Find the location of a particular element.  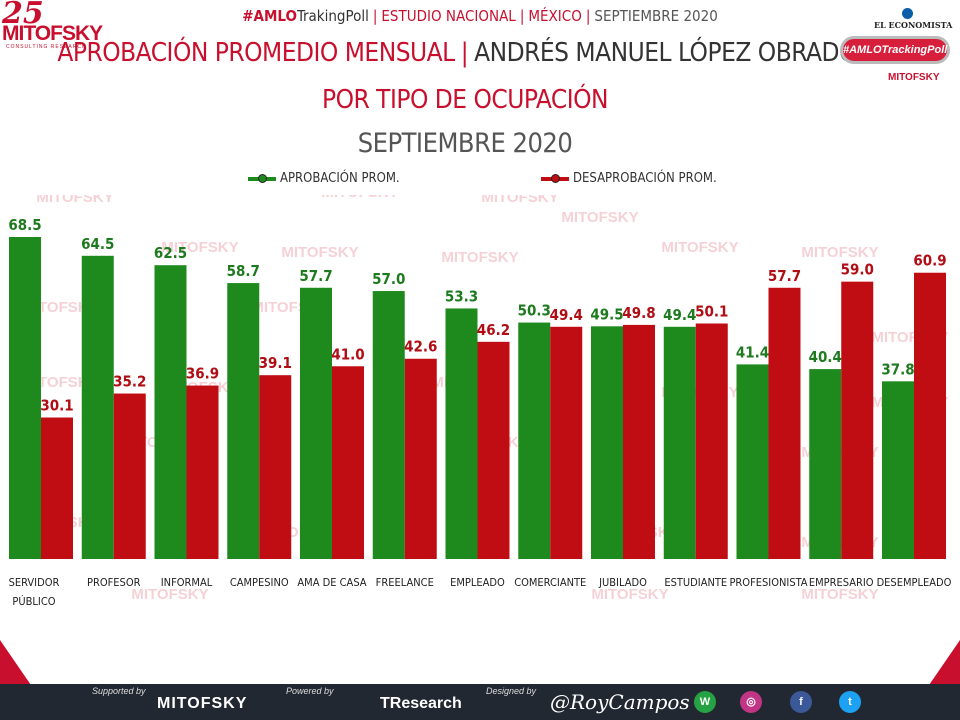

designer-signature: @RoyCampos is located at coordinates (620, 702).